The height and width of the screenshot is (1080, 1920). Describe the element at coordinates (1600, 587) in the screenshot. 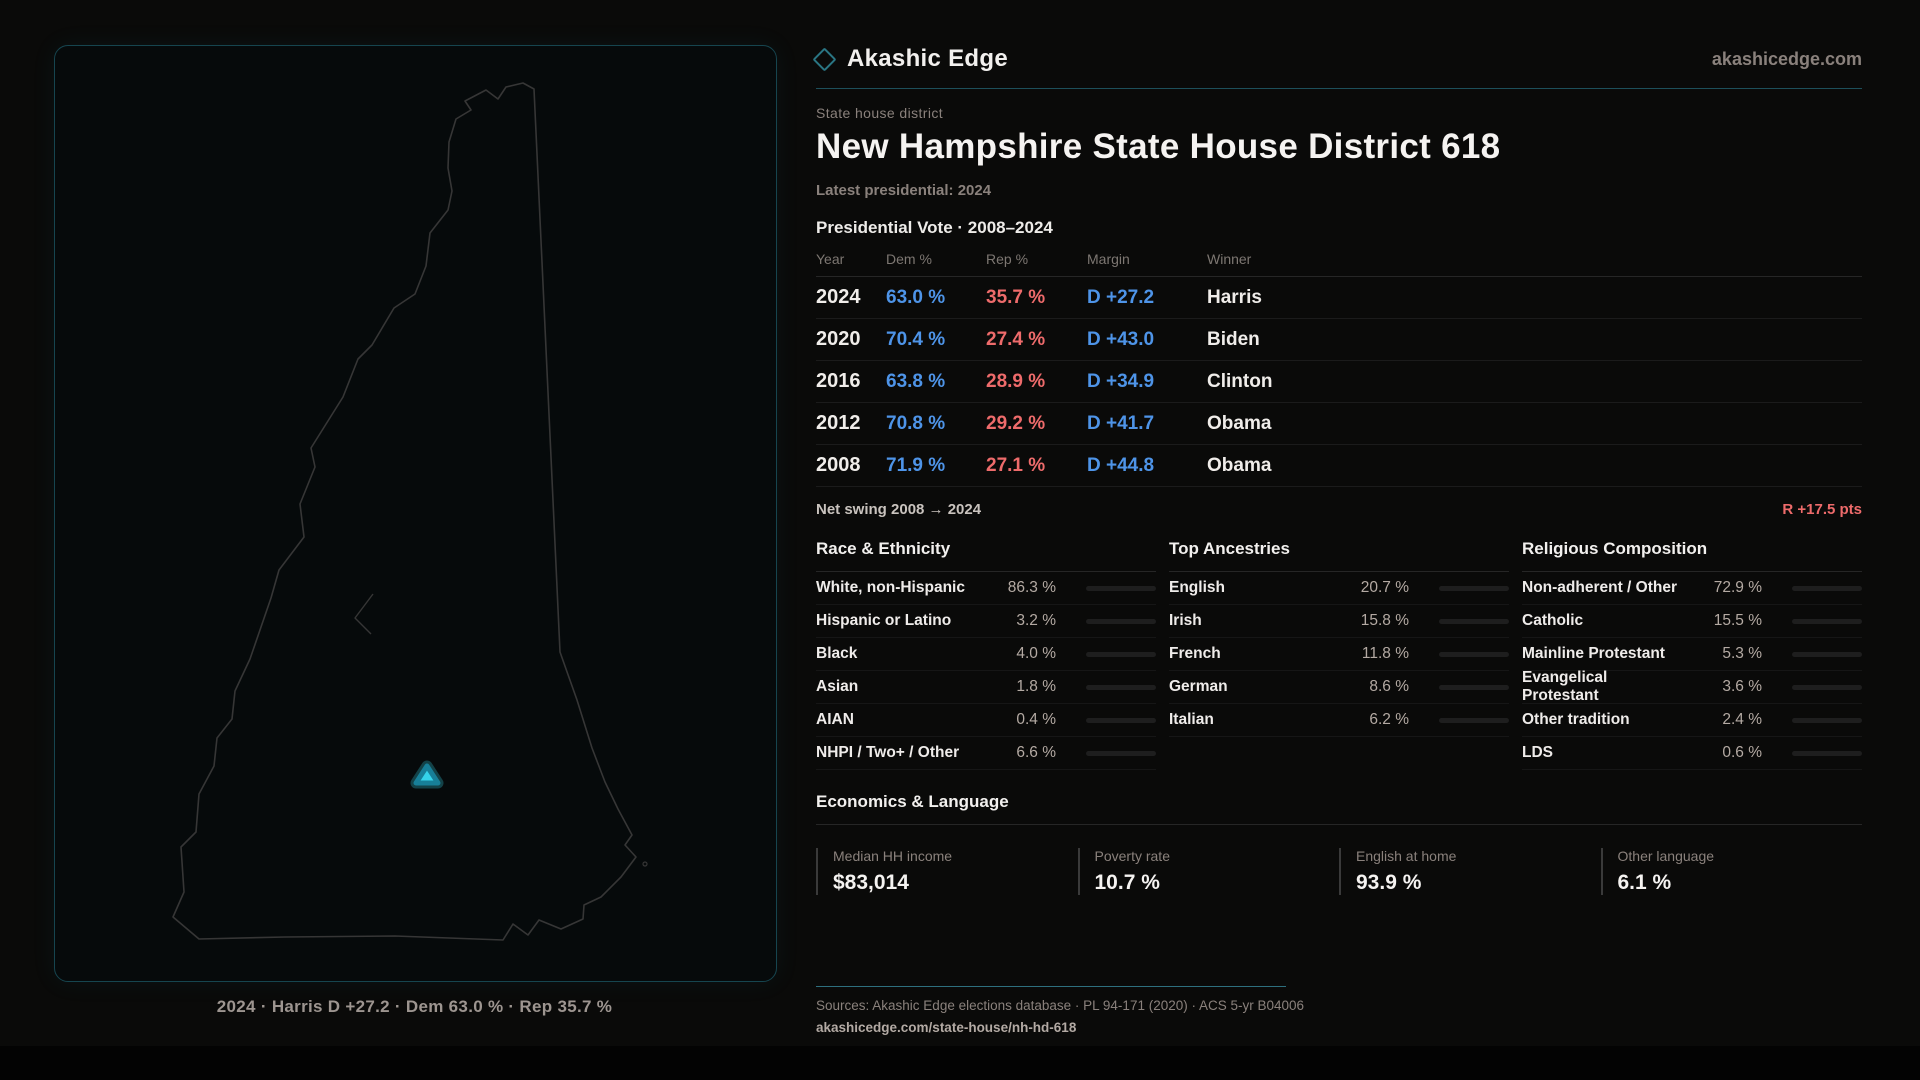

I see `row-label: Non-adherent / Other` at that location.